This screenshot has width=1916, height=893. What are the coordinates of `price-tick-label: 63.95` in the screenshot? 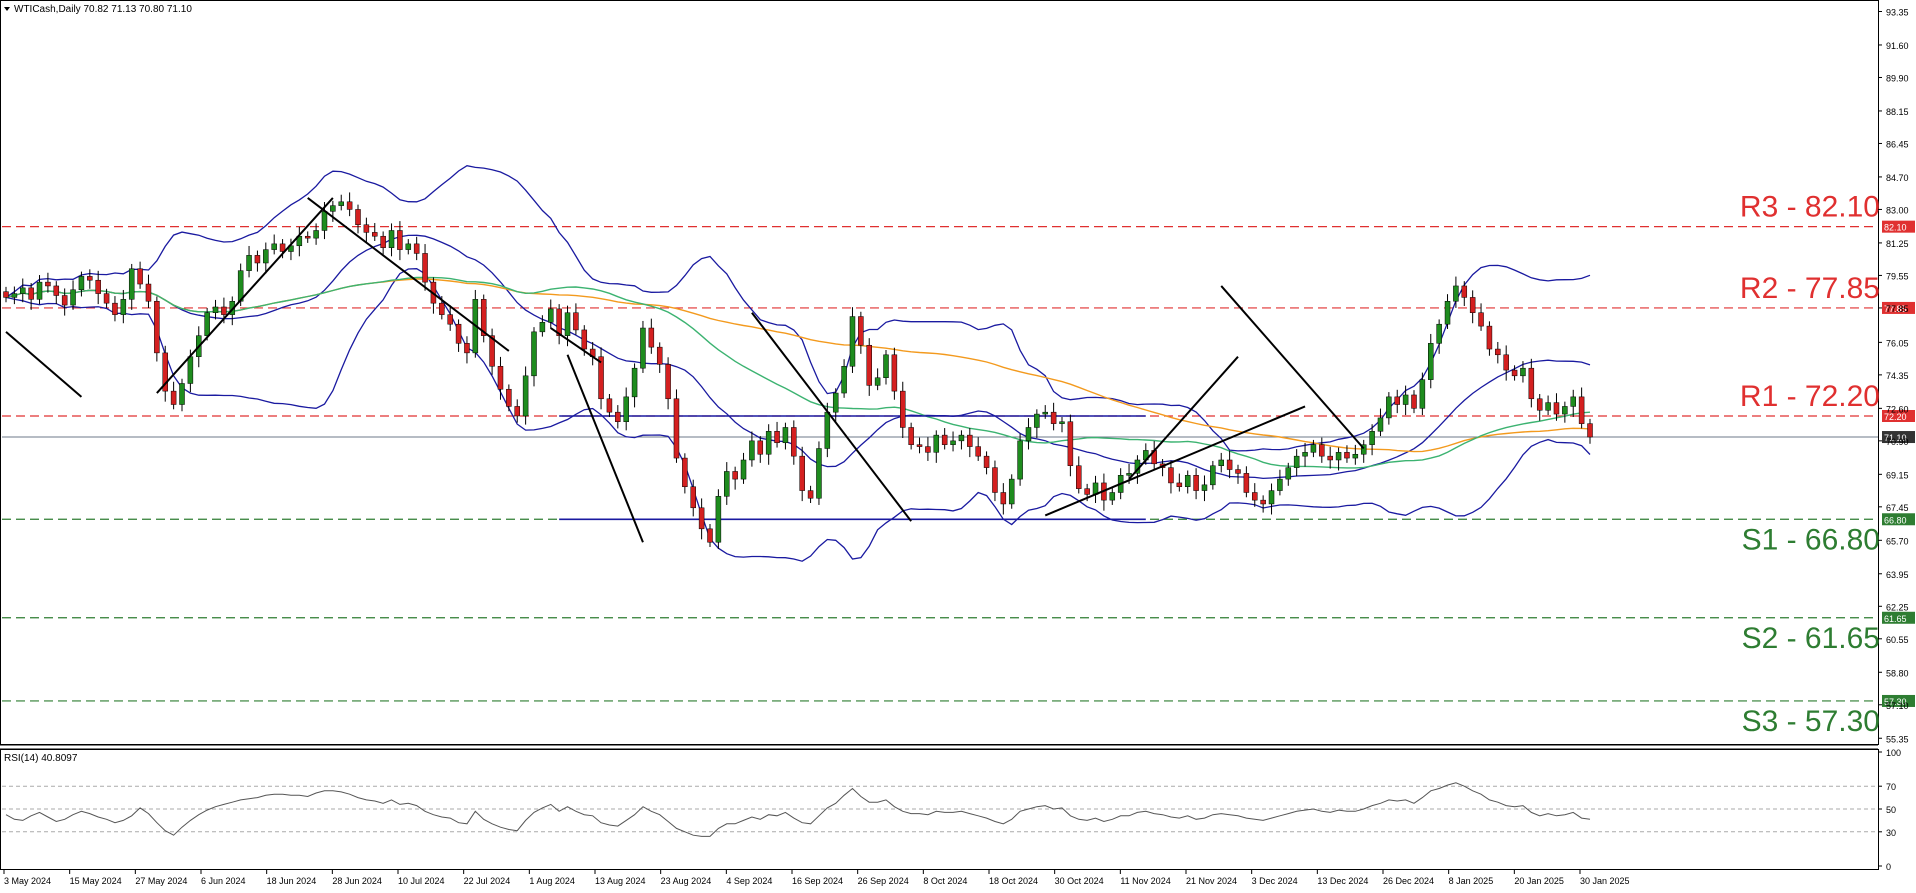 It's located at (1897, 575).